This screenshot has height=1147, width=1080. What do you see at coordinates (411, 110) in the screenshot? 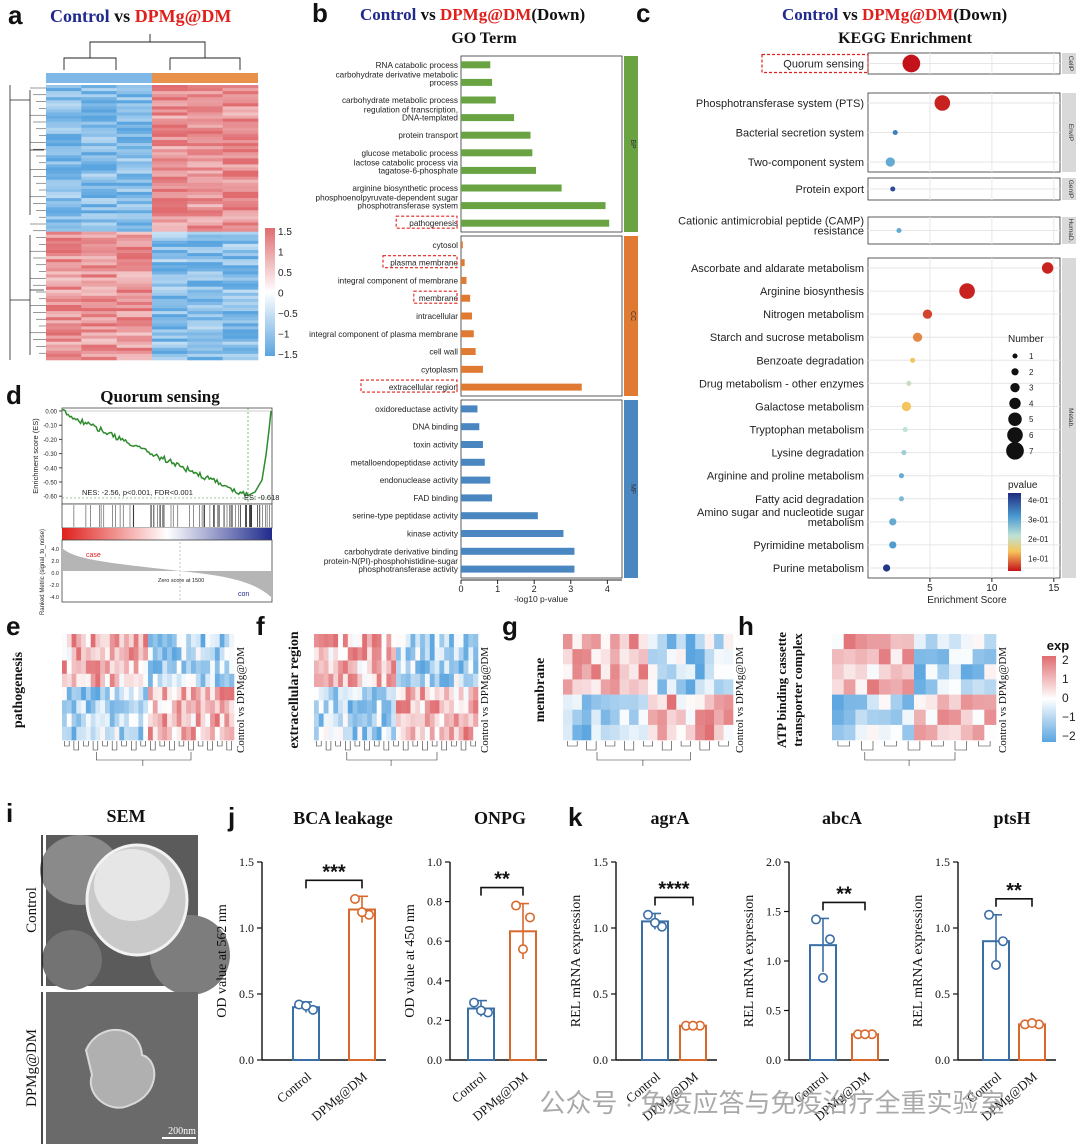
I see `go-term-label: regulation of transcription,` at bounding box center [411, 110].